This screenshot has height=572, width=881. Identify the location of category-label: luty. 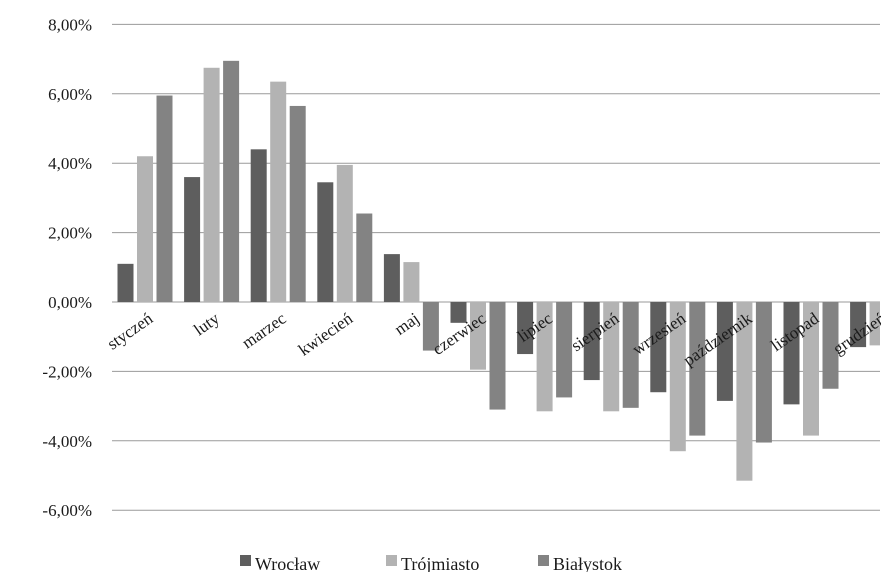
(206, 323).